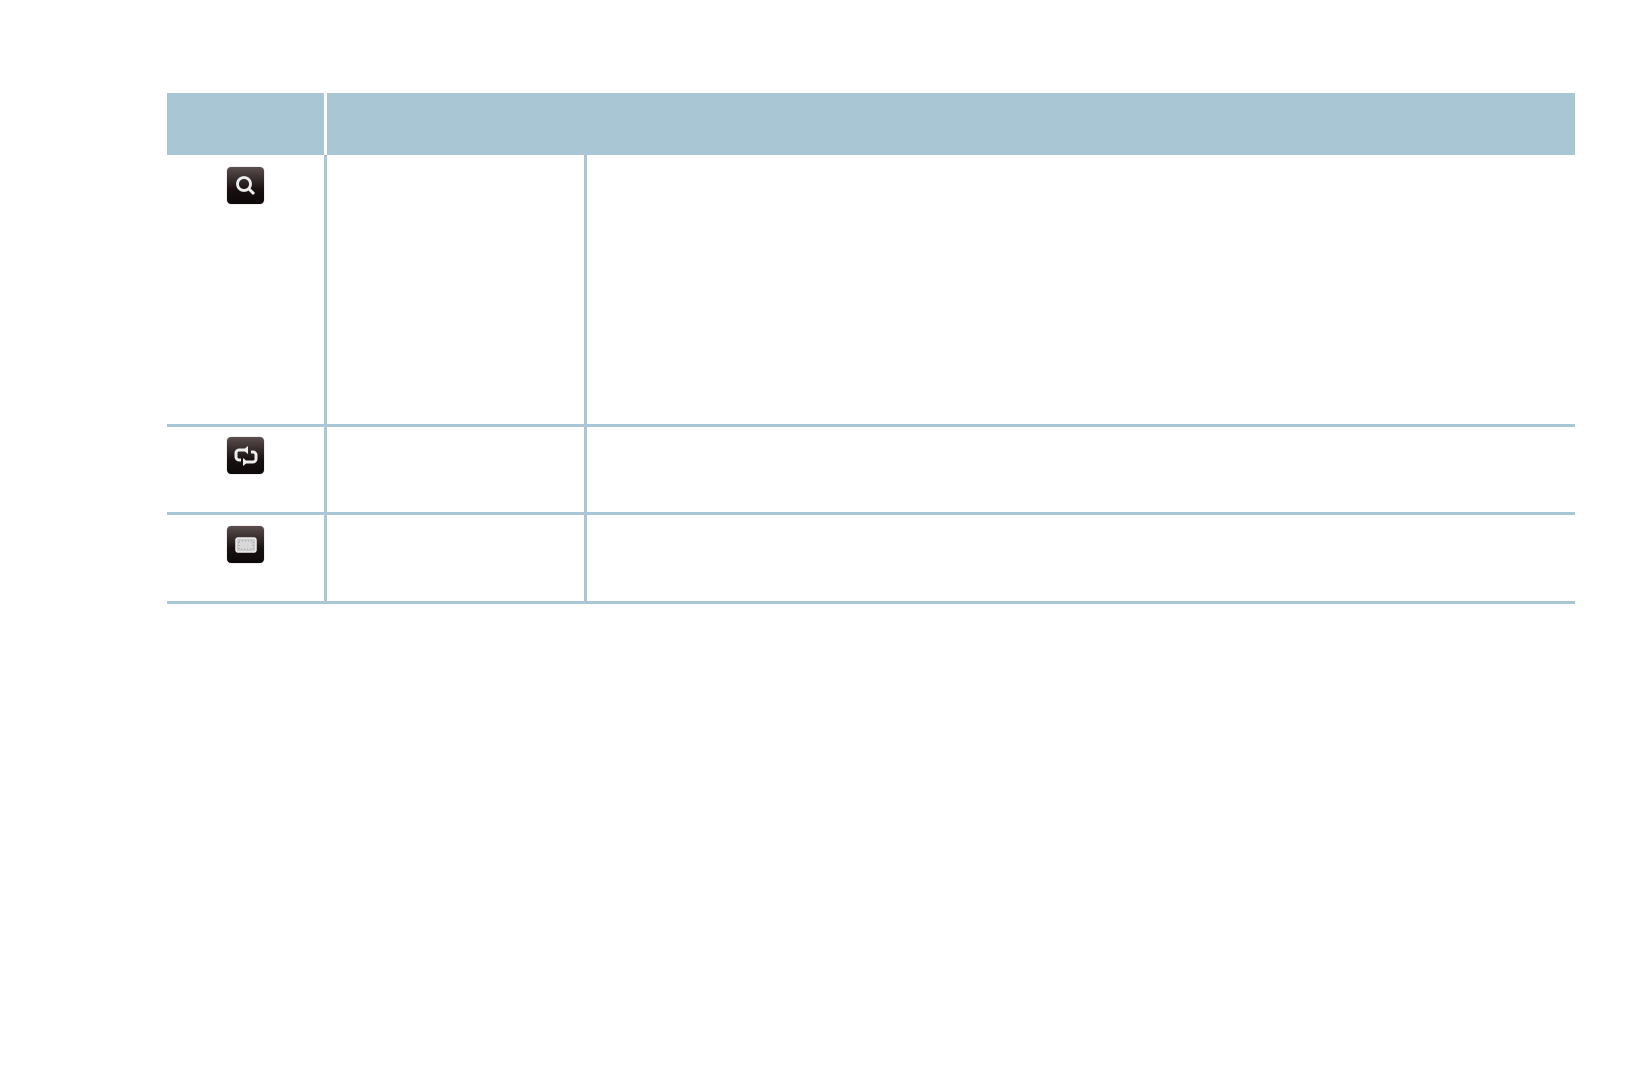 This screenshot has height=1080, width=1652. What do you see at coordinates (951, 124) in the screenshot?
I see `header-cell-description` at bounding box center [951, 124].